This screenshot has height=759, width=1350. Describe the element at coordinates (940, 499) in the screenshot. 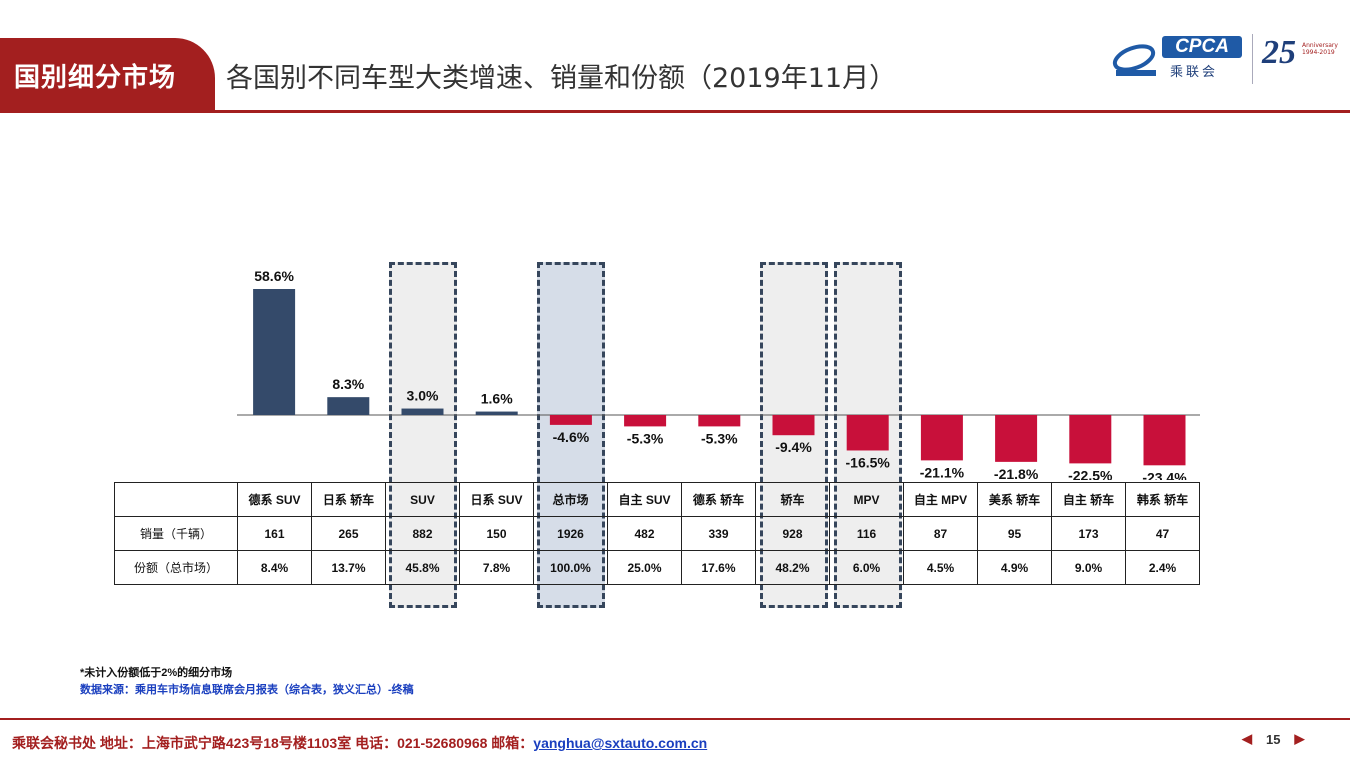

I see `category-header-cell: 自主 MPV` at that location.